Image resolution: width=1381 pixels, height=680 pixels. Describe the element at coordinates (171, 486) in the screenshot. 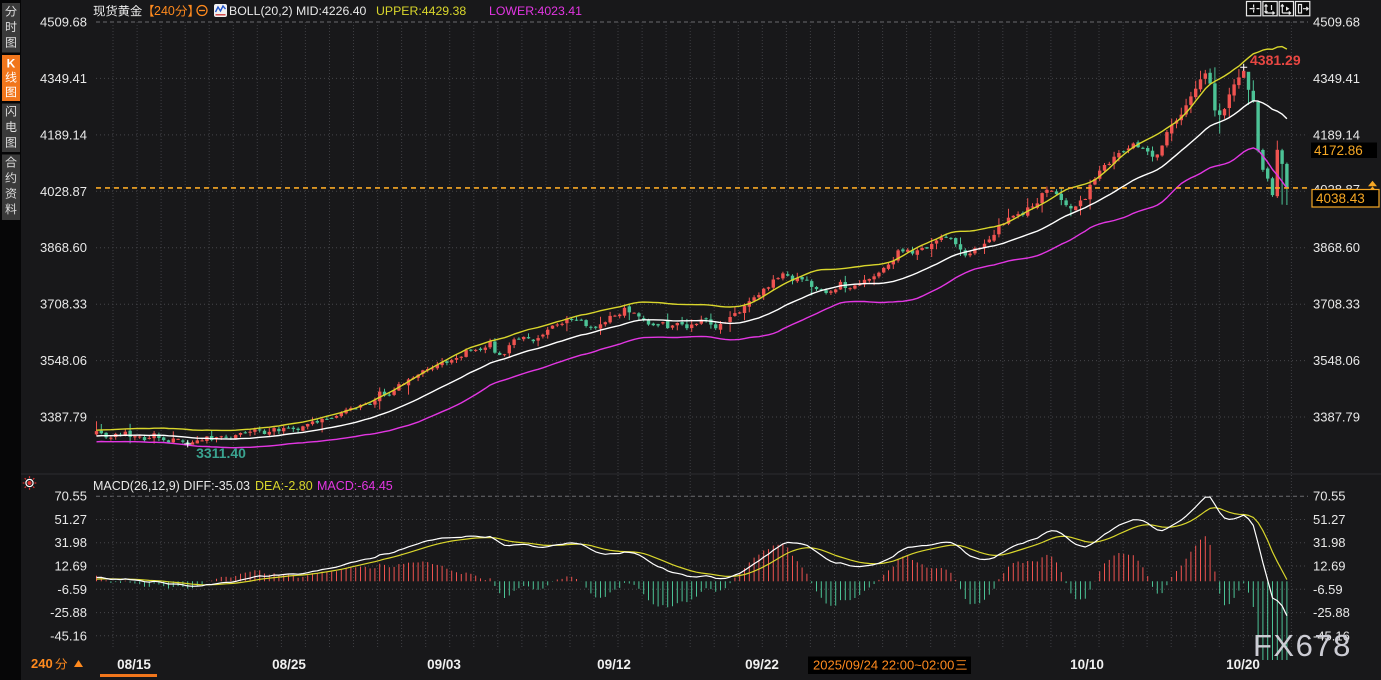

I see `svg-text: MACD(26,12,9) DIFF:-35.03` at that location.